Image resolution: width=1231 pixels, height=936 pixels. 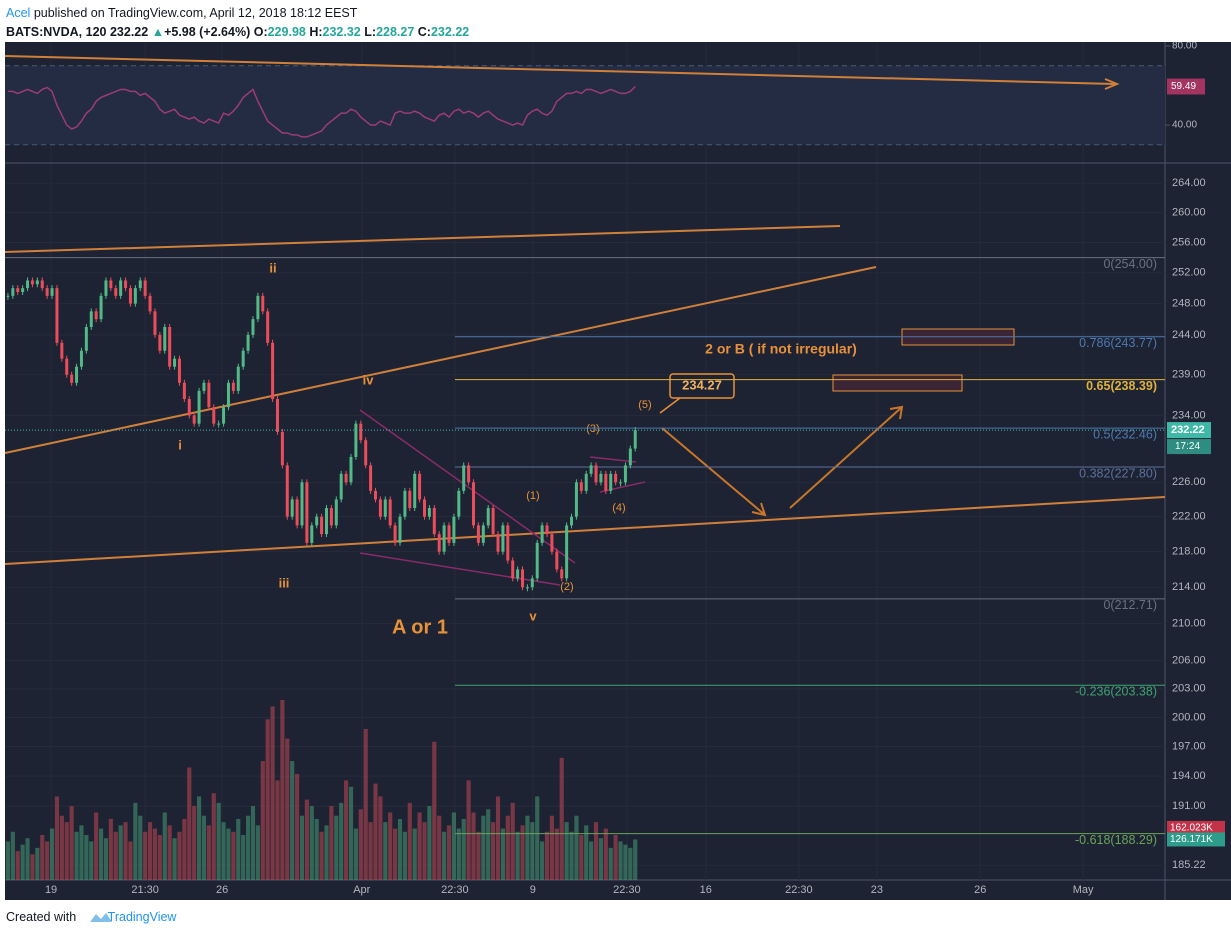 I want to click on callout-label: 234.27, so click(x=702, y=384).